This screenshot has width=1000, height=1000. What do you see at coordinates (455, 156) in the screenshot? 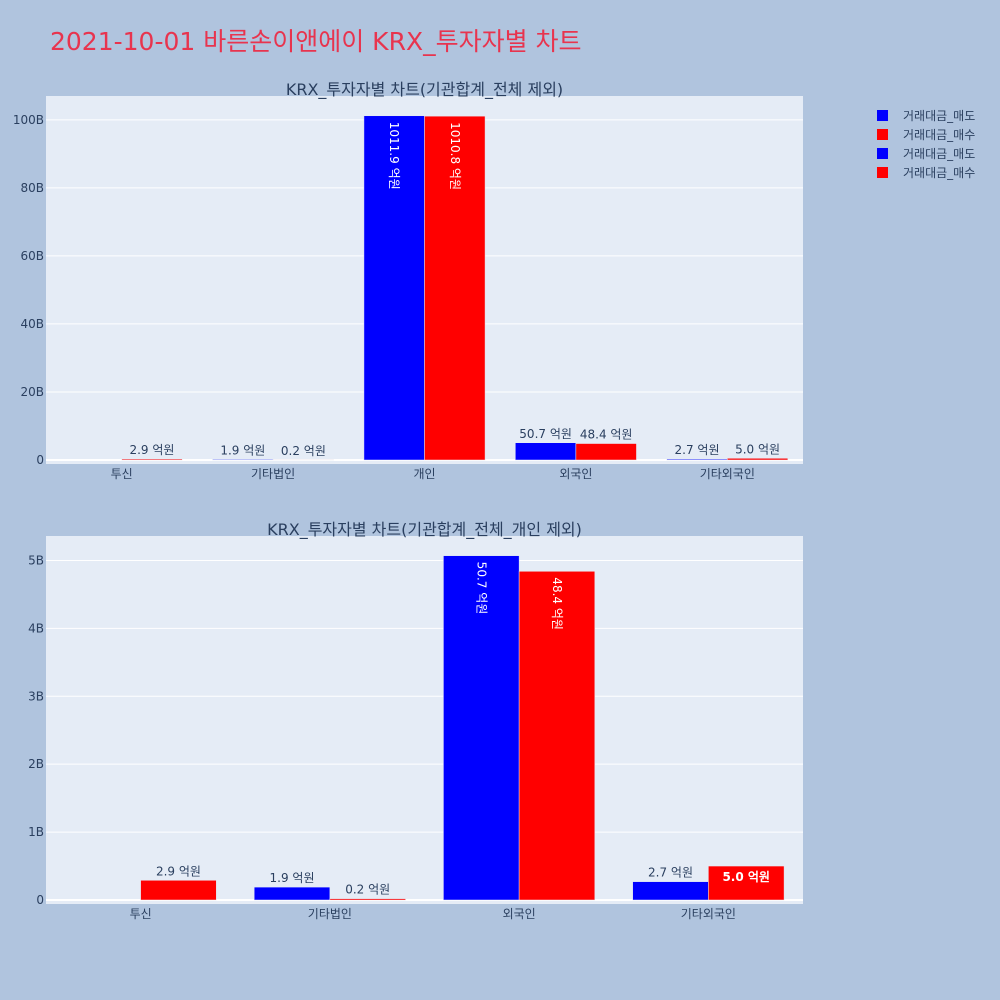
I see `bar-value-label: 1010.8 억원` at bounding box center [455, 156].